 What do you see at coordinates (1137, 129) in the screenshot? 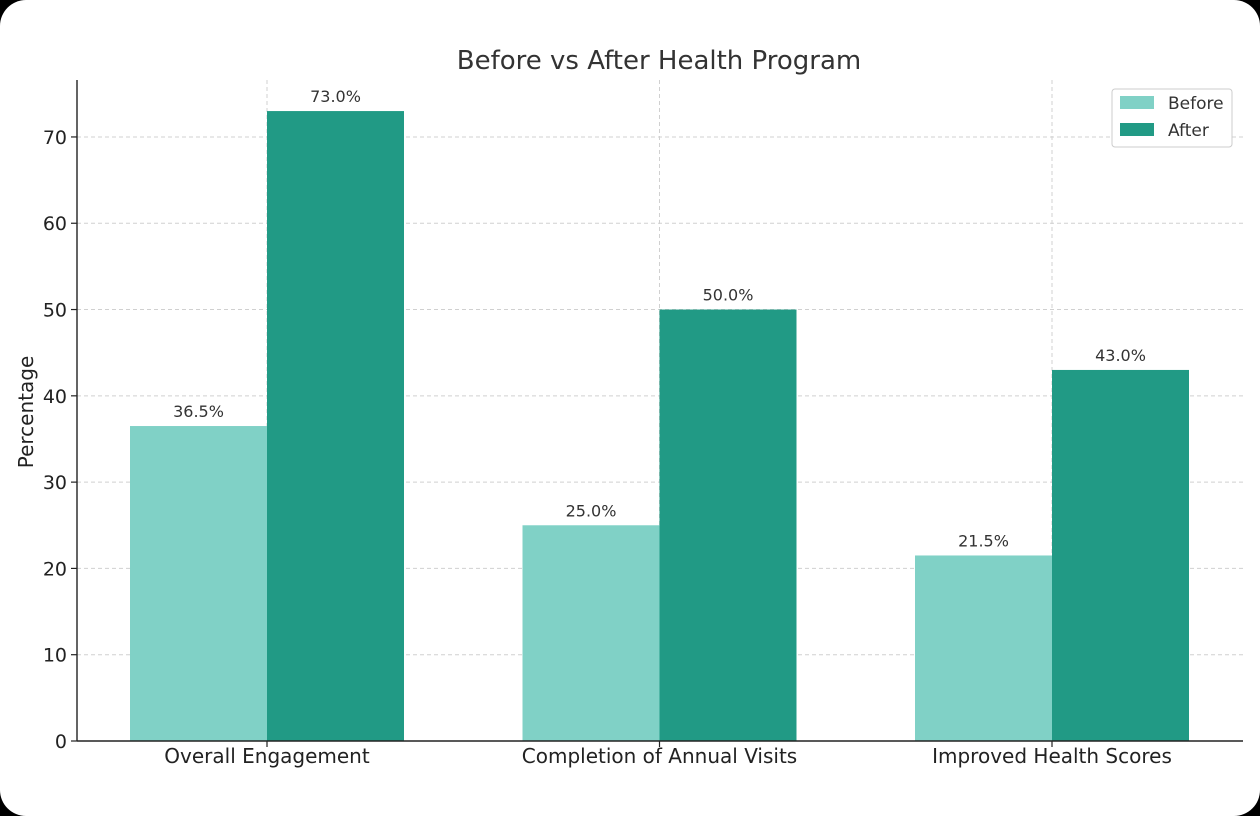
I see `legend-swatch-after` at bounding box center [1137, 129].